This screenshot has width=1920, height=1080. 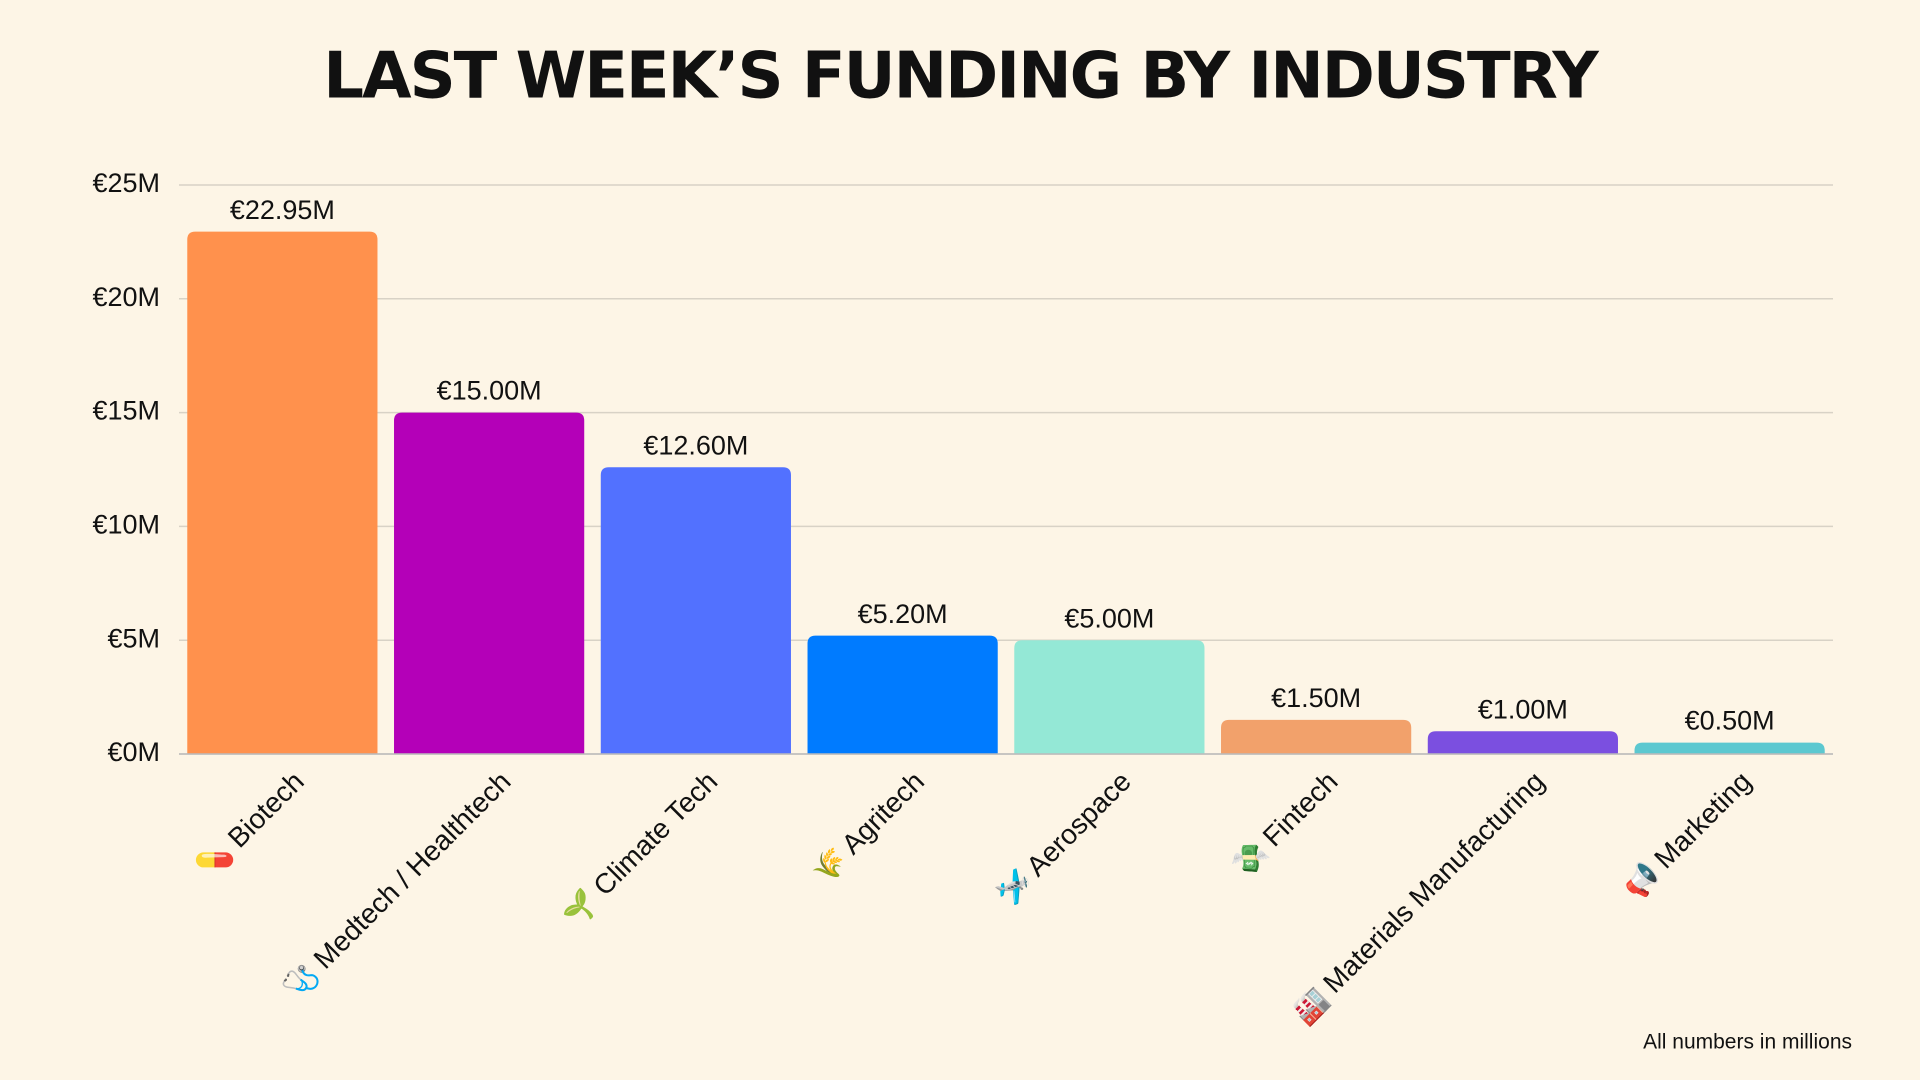 What do you see at coordinates (1316, 698) in the screenshot?
I see `value-label: €1.50M` at bounding box center [1316, 698].